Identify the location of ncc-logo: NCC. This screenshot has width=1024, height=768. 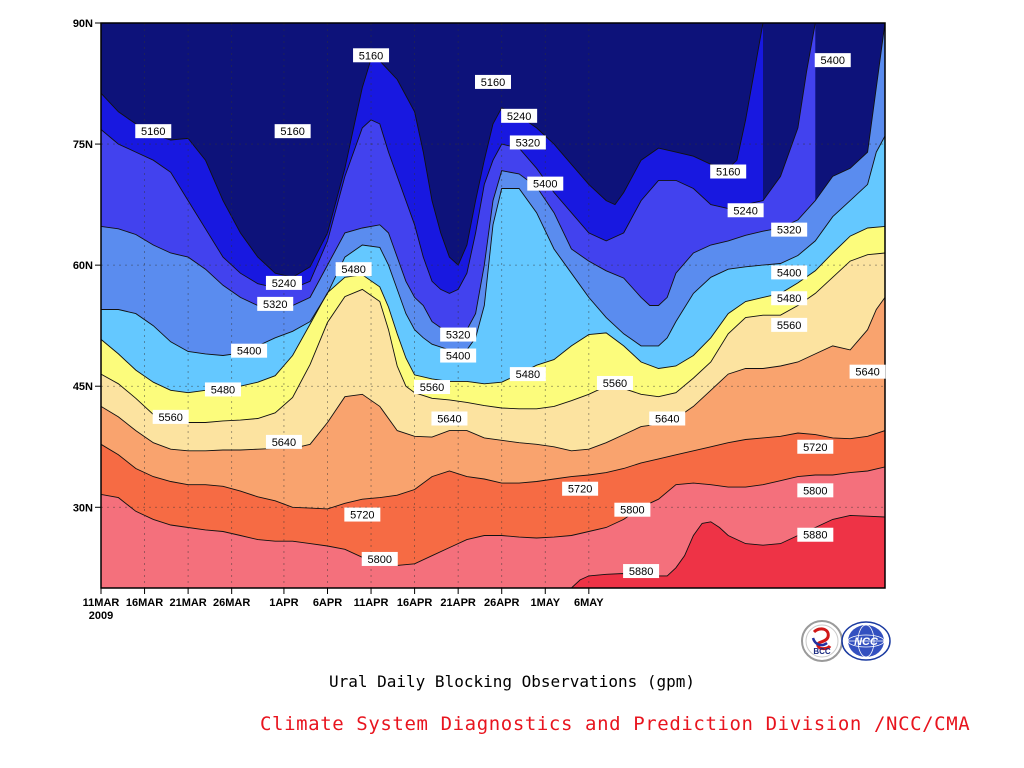
(866, 641).